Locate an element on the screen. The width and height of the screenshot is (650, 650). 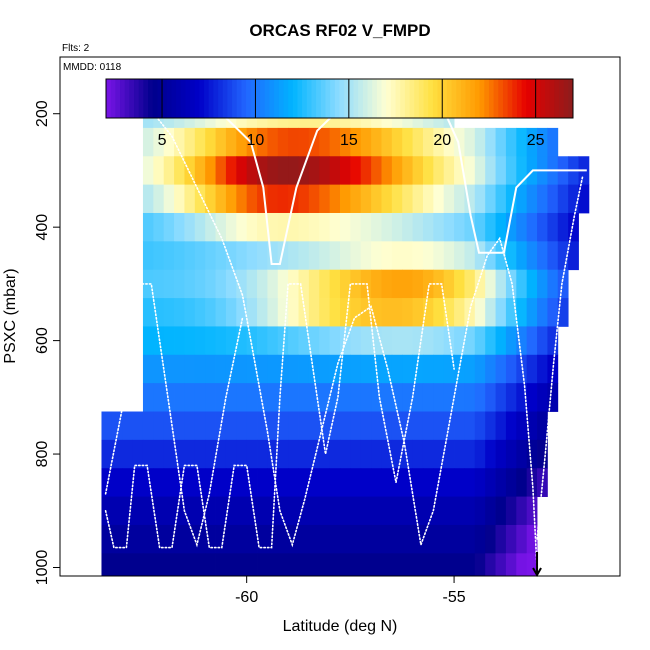
colorbar-tick-label: 20 is located at coordinates (442, 140).